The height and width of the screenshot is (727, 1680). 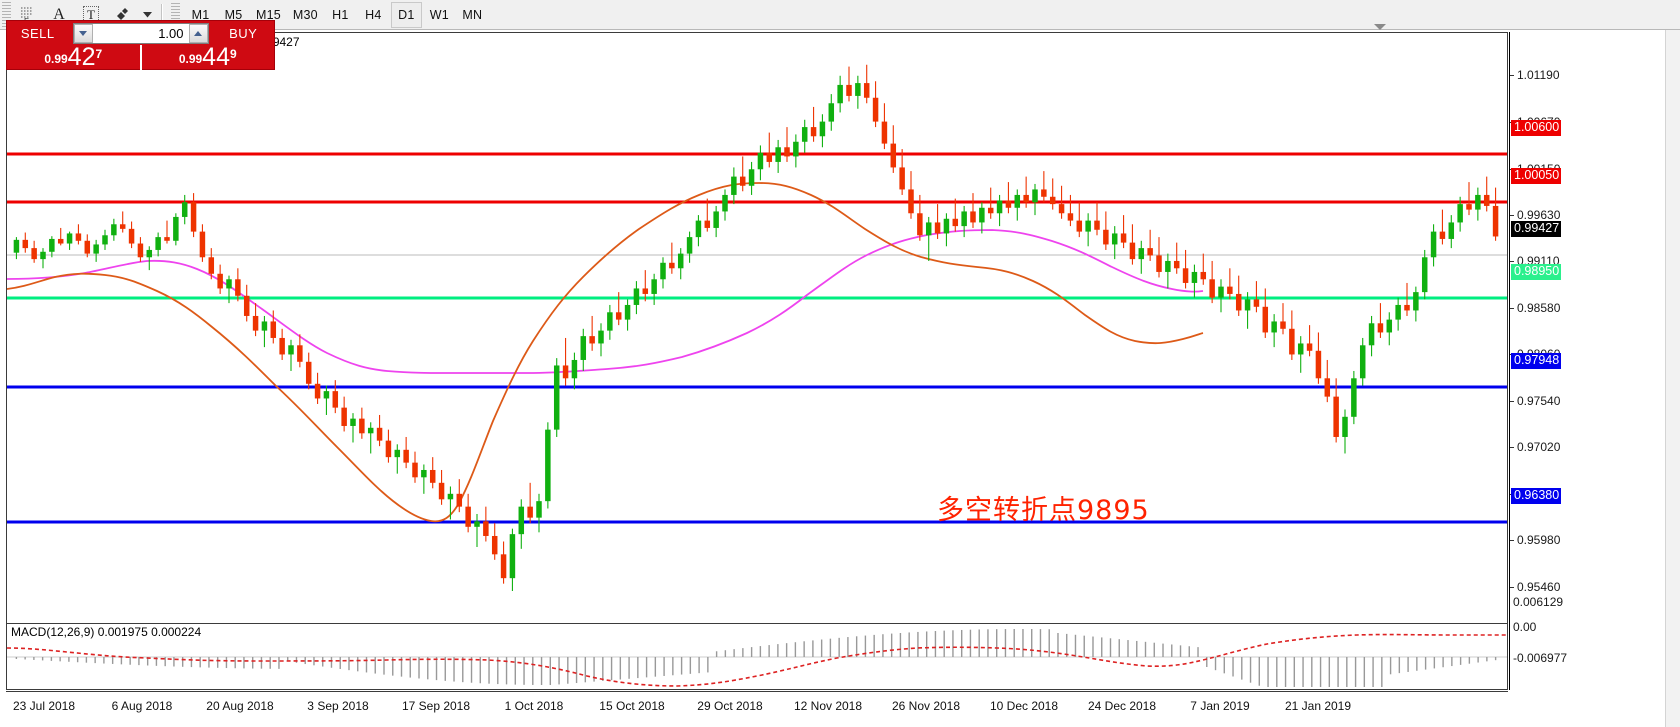 What do you see at coordinates (1318, 706) in the screenshot?
I see `date-tick: 21 Jan 2019` at bounding box center [1318, 706].